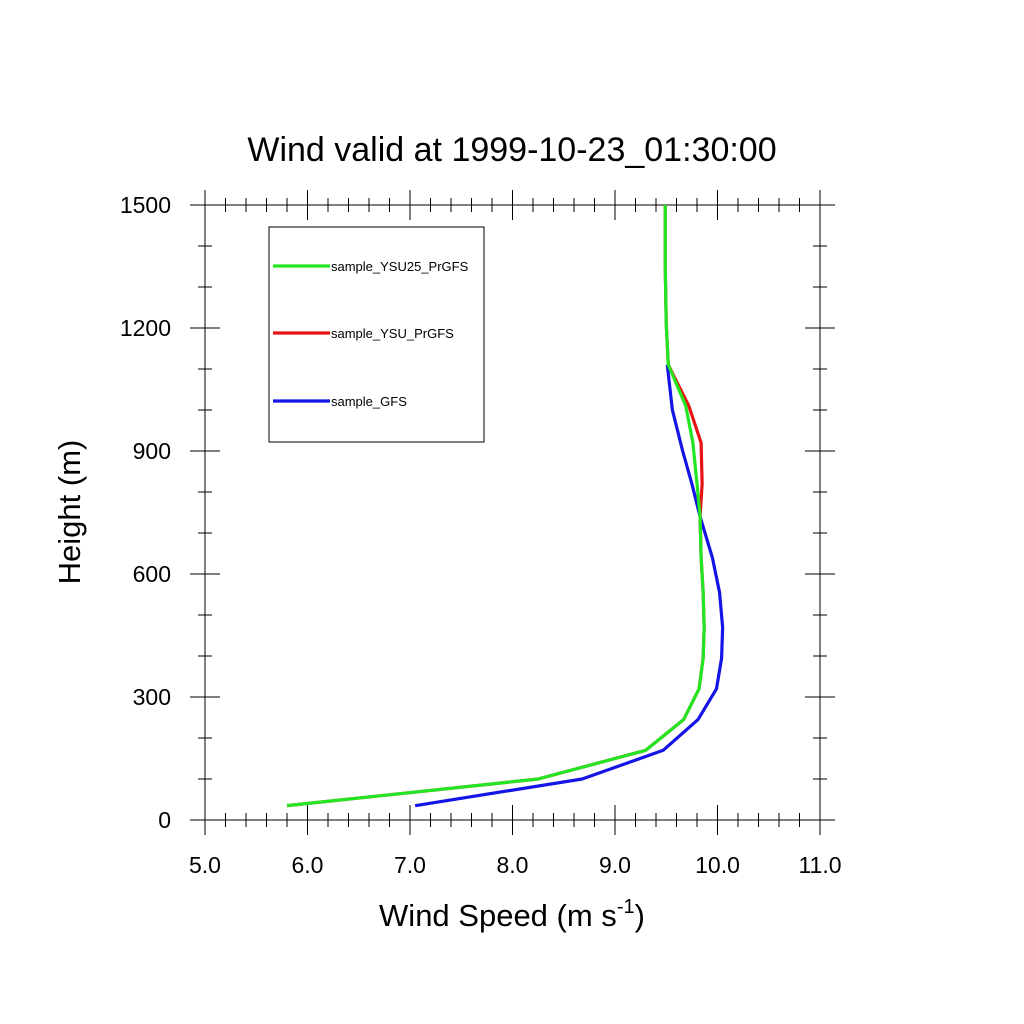 The width and height of the screenshot is (1024, 1024). What do you see at coordinates (145, 205) in the screenshot?
I see `y-tick-label: 1500` at bounding box center [145, 205].